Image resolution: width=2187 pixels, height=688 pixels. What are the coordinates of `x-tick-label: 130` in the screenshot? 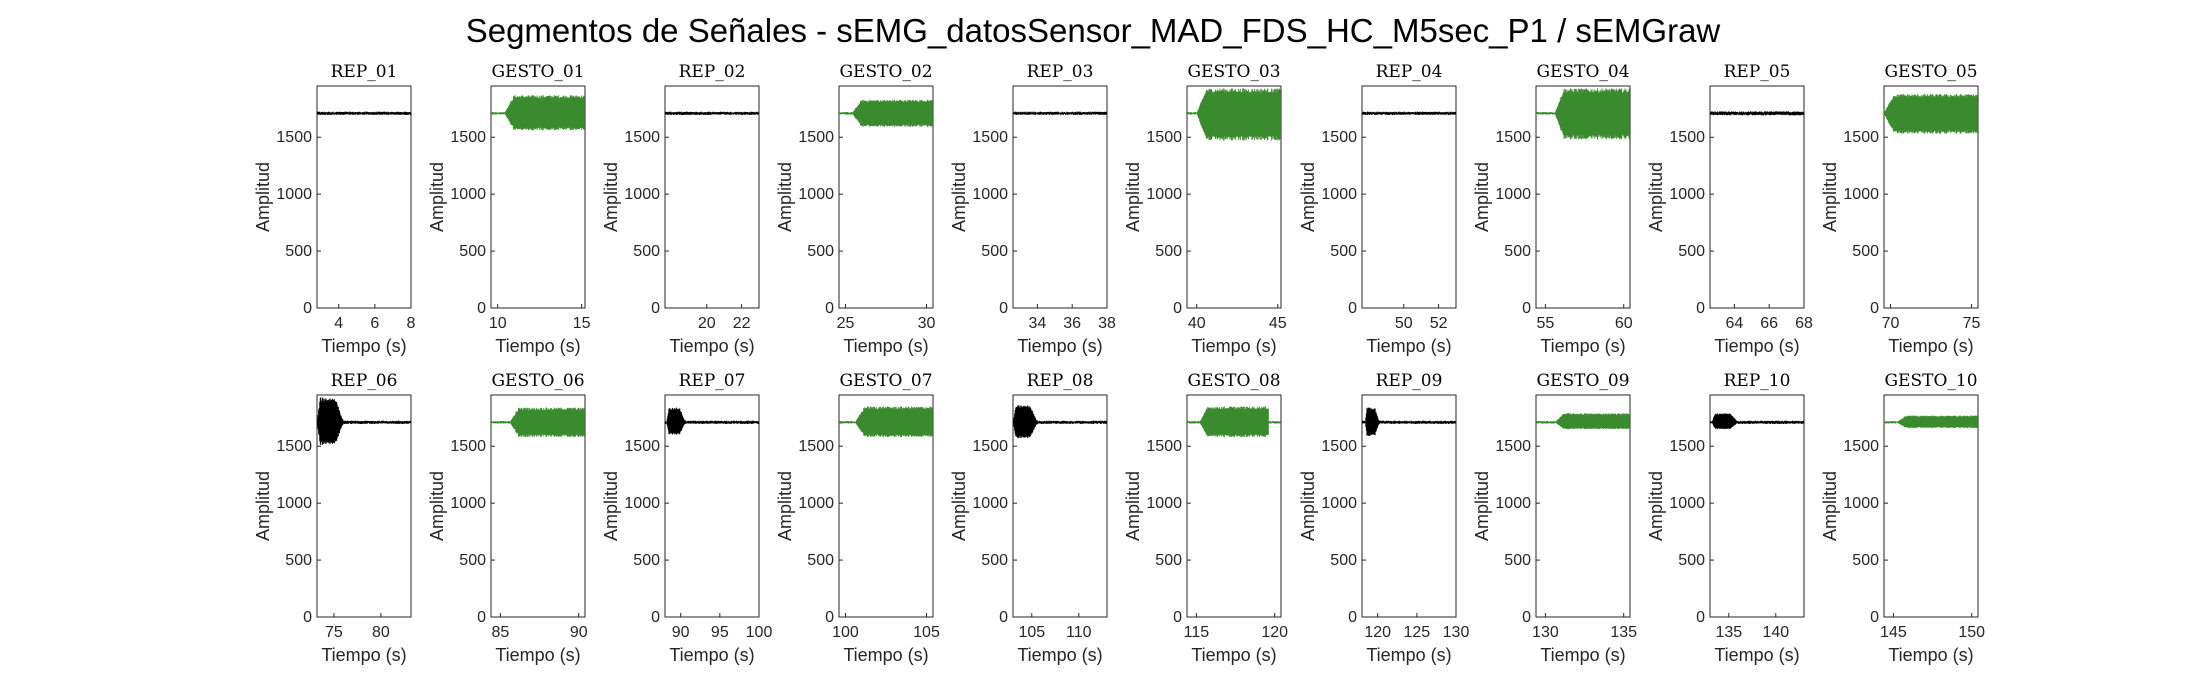 It's located at (1545, 632).